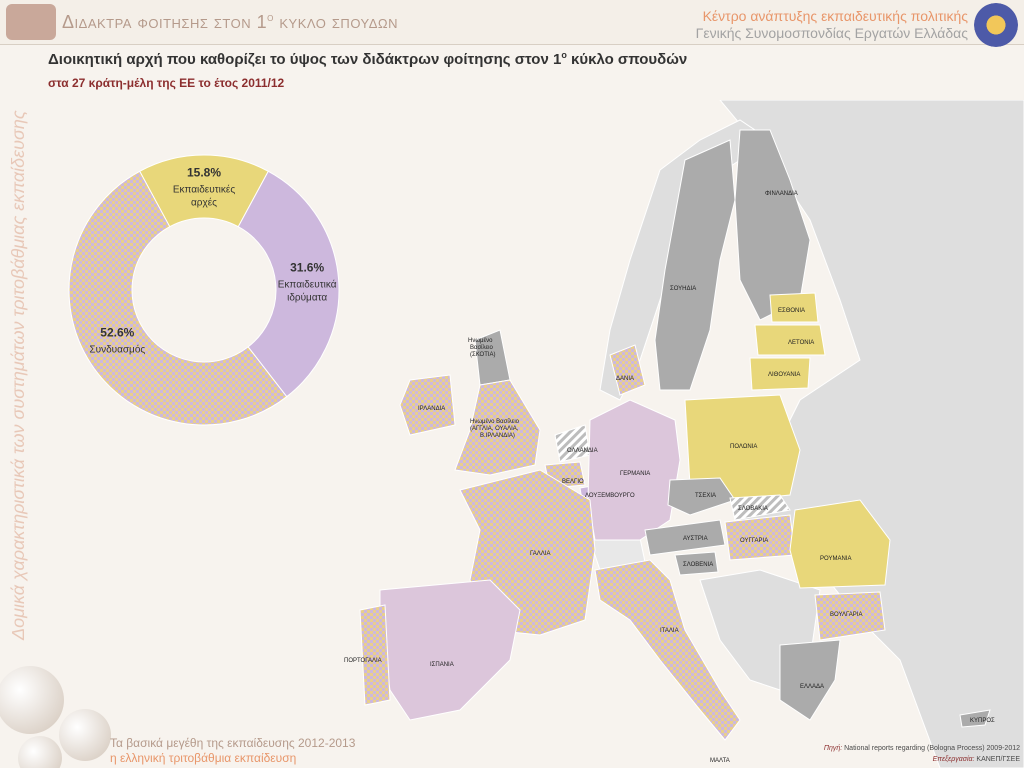 The width and height of the screenshot is (1024, 768). Describe the element at coordinates (812, 687) in the screenshot. I see `label-greece: ΕΛΛΑΔΑ` at that location.